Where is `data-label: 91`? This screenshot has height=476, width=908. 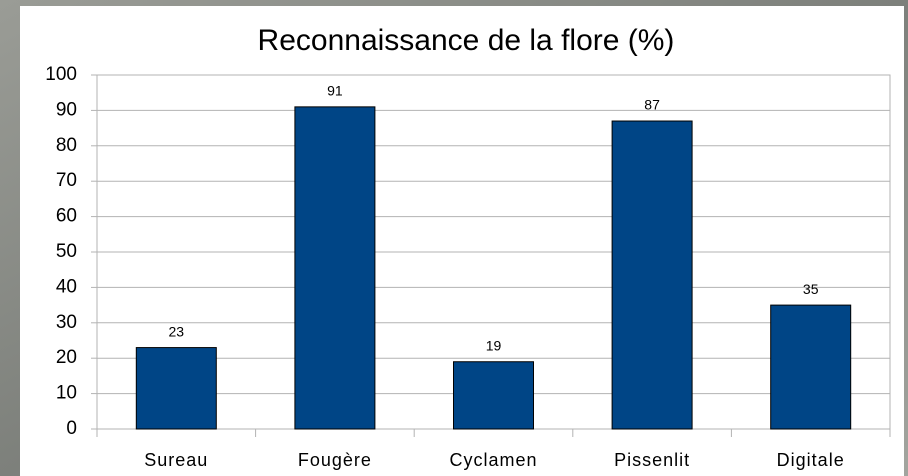 data-label: 91 is located at coordinates (335, 91).